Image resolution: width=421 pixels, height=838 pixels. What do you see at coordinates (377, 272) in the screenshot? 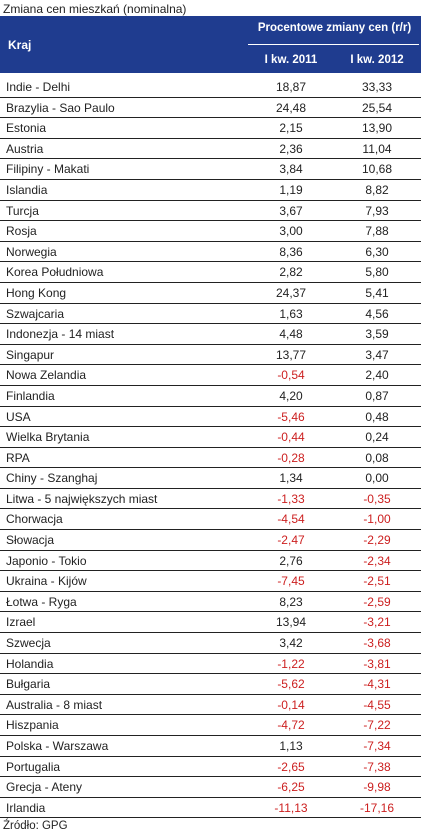
I see `value-2012: 5,80` at bounding box center [377, 272].